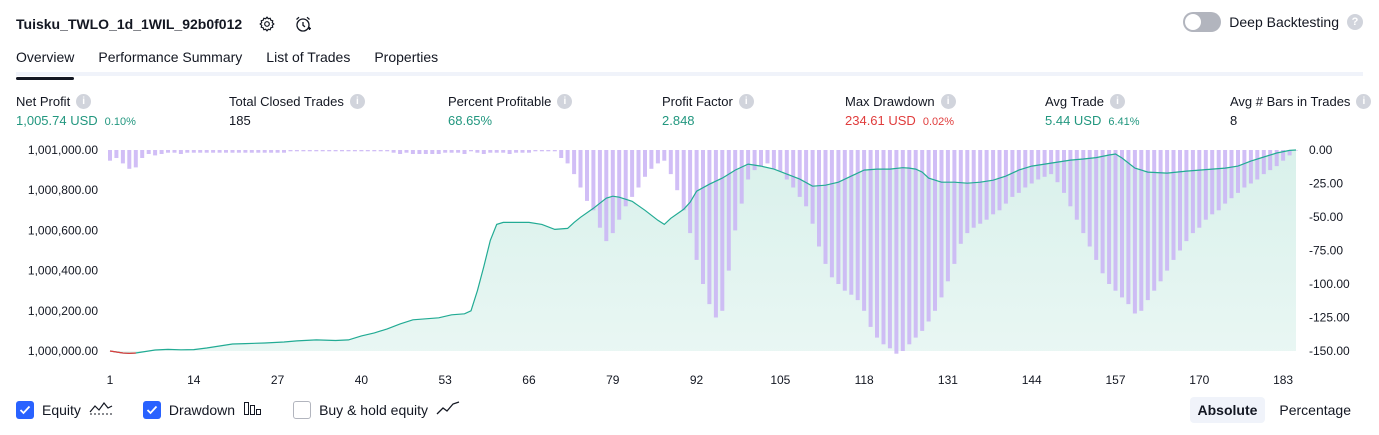 Image resolution: width=1379 pixels, height=435 pixels. What do you see at coordinates (780, 380) in the screenshot?
I see `x-axis-tick: 105` at bounding box center [780, 380].